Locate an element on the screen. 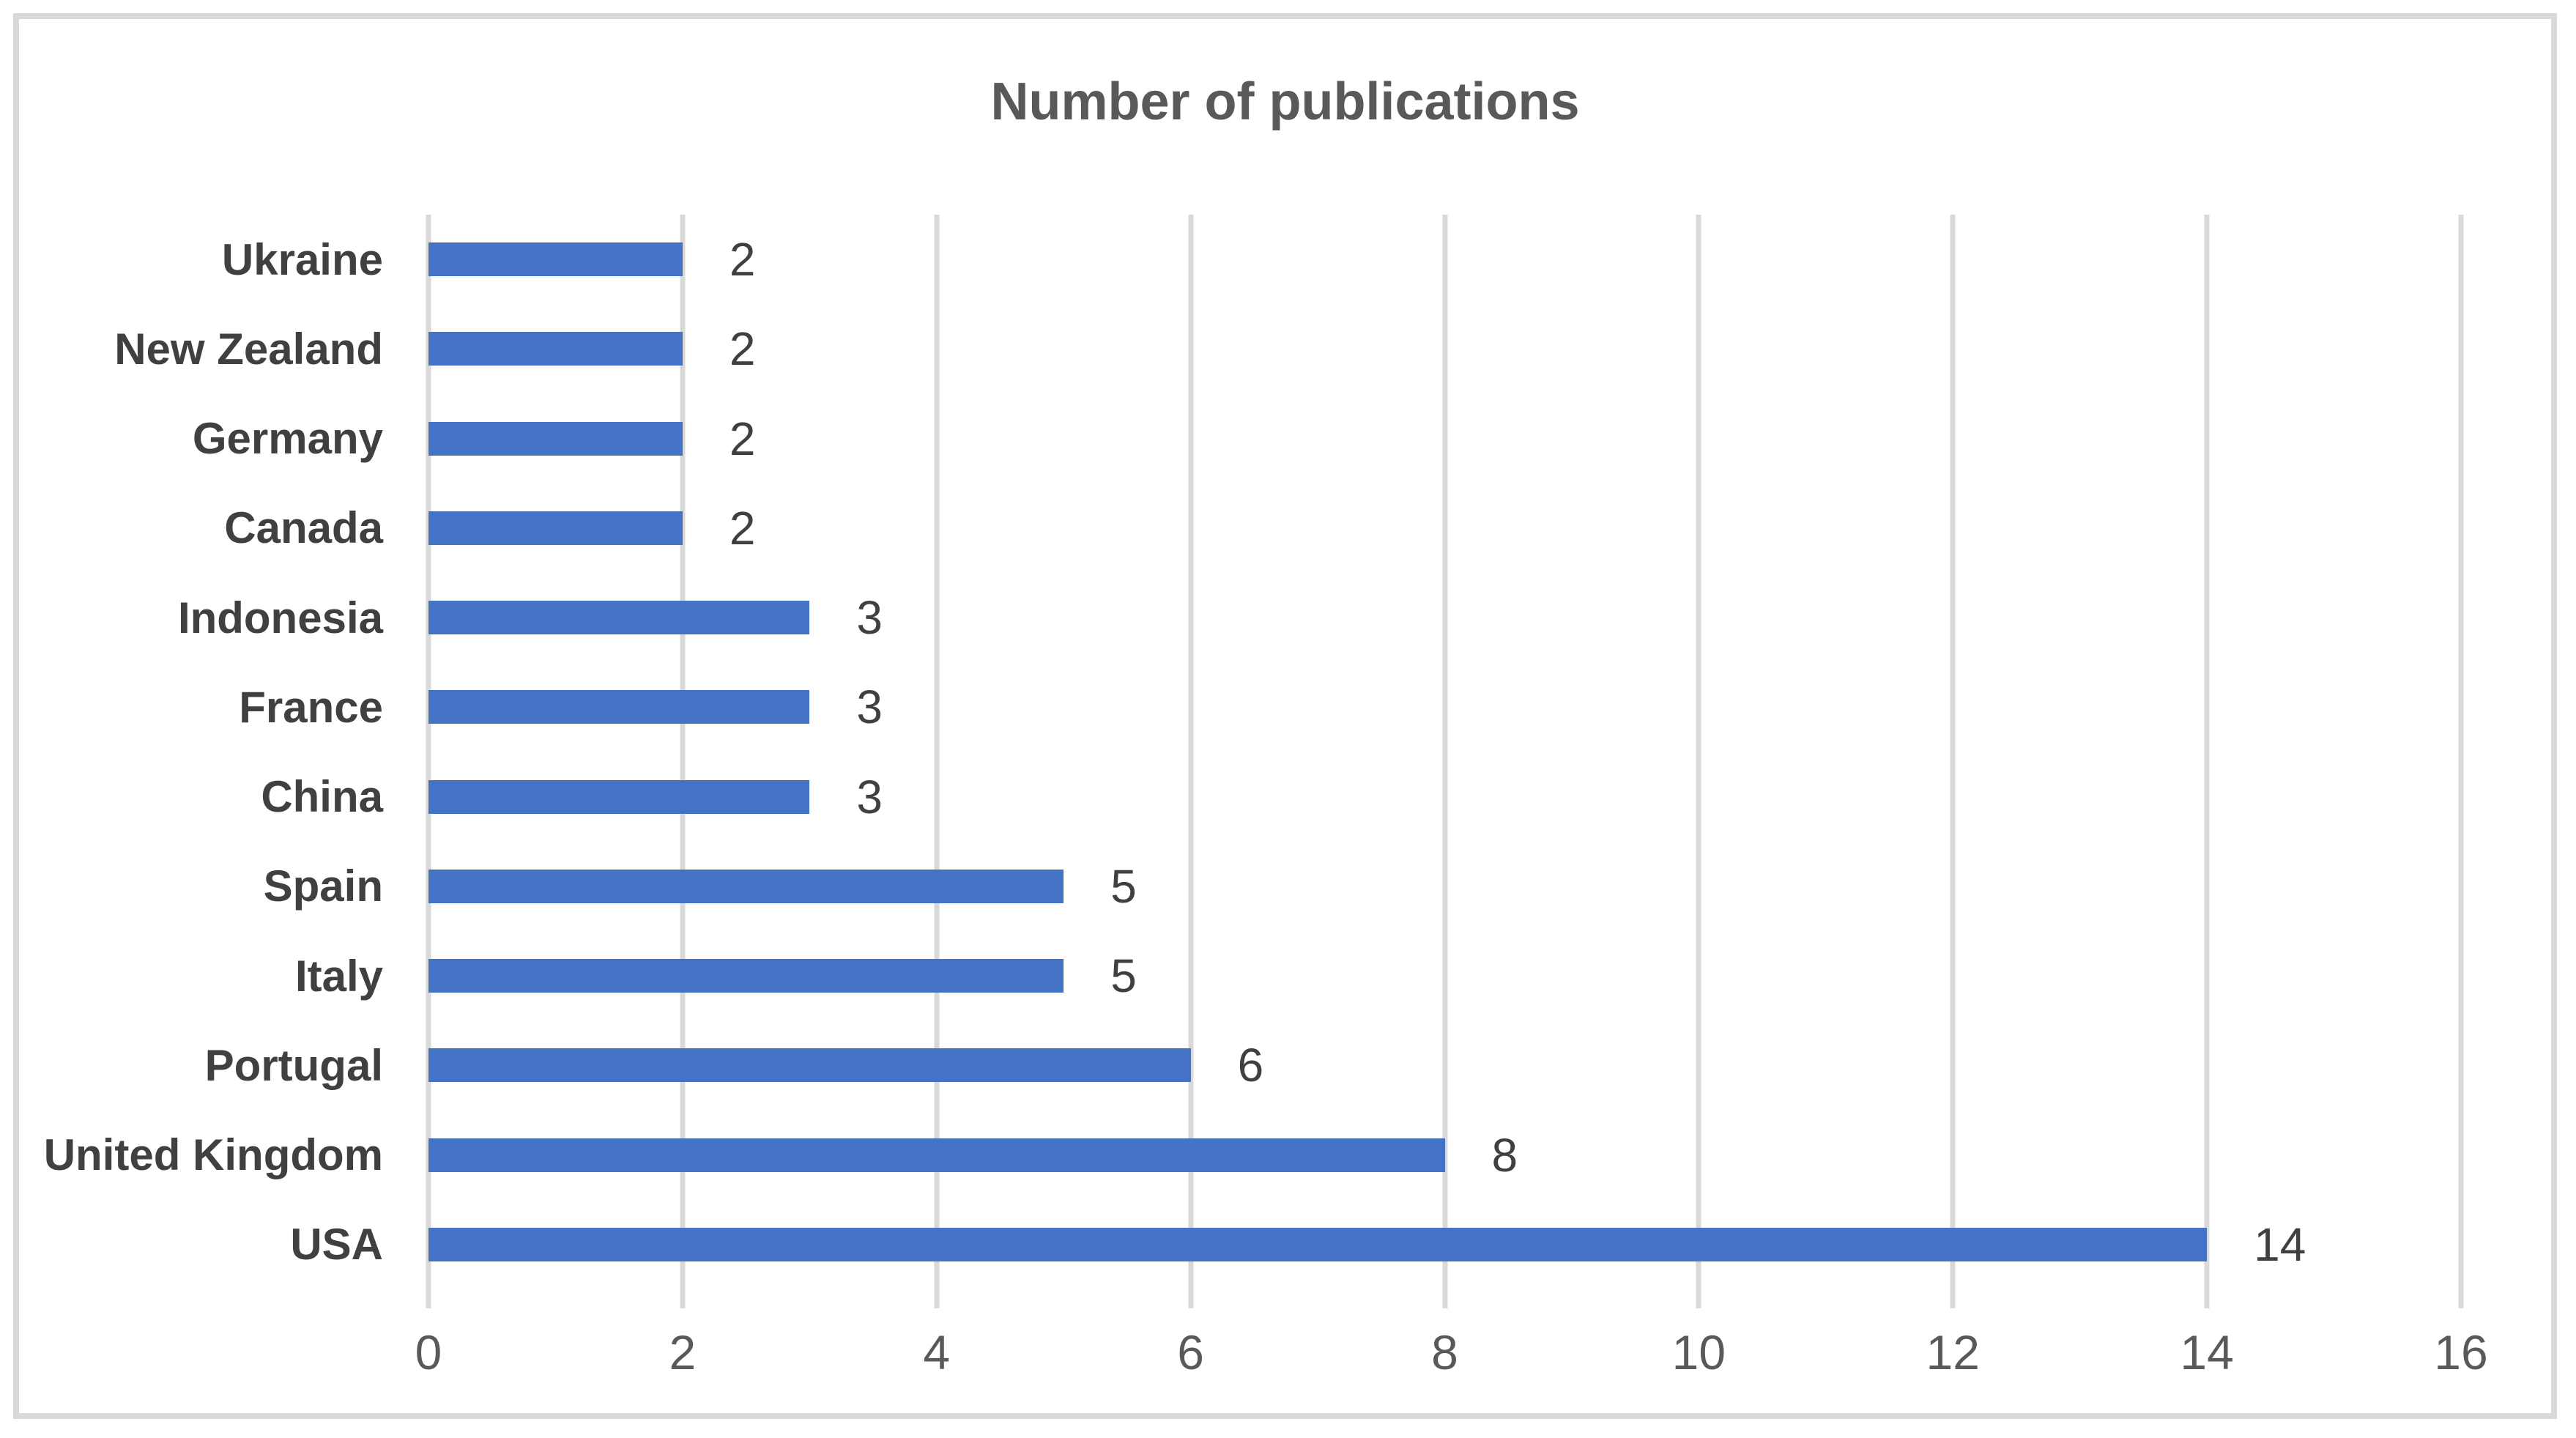 This screenshot has height=1438, width=2576. x-tick-label: 10 is located at coordinates (1698, 1352).